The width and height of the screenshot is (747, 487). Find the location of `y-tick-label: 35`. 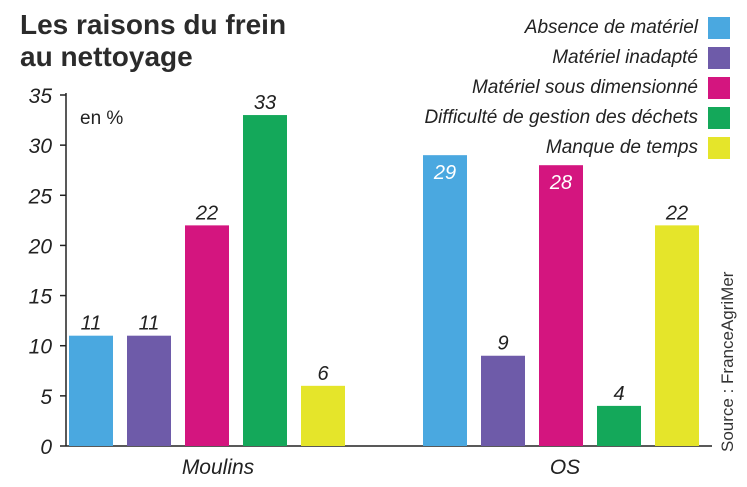

y-tick-label: 35 is located at coordinates (41, 96).